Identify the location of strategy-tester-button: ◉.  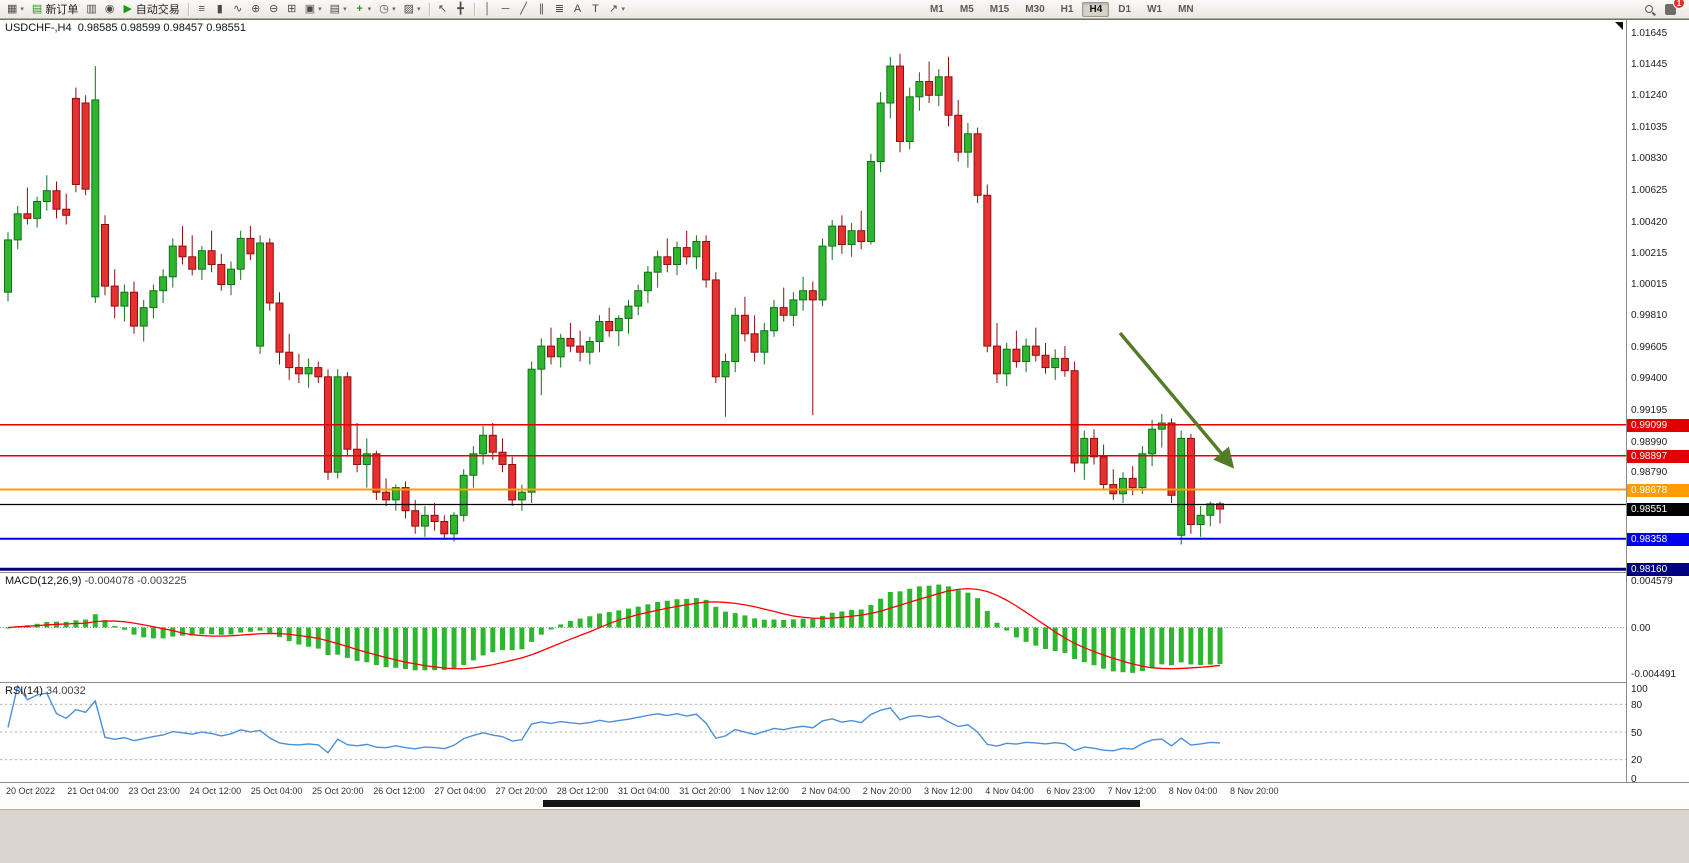
(110, 9).